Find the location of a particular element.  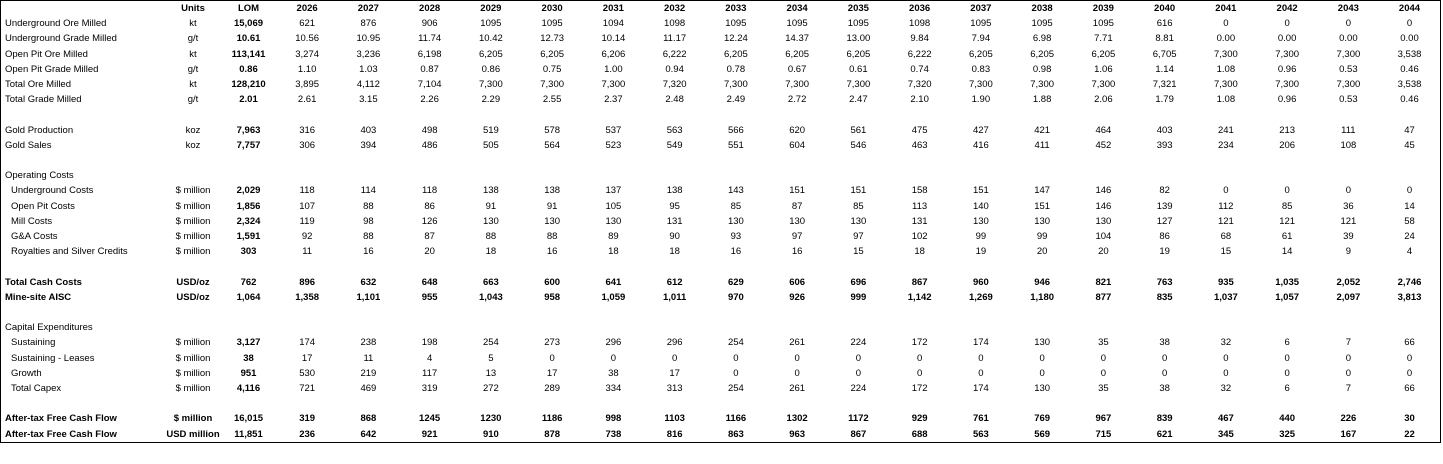

year-value: 958 is located at coordinates (552, 297).